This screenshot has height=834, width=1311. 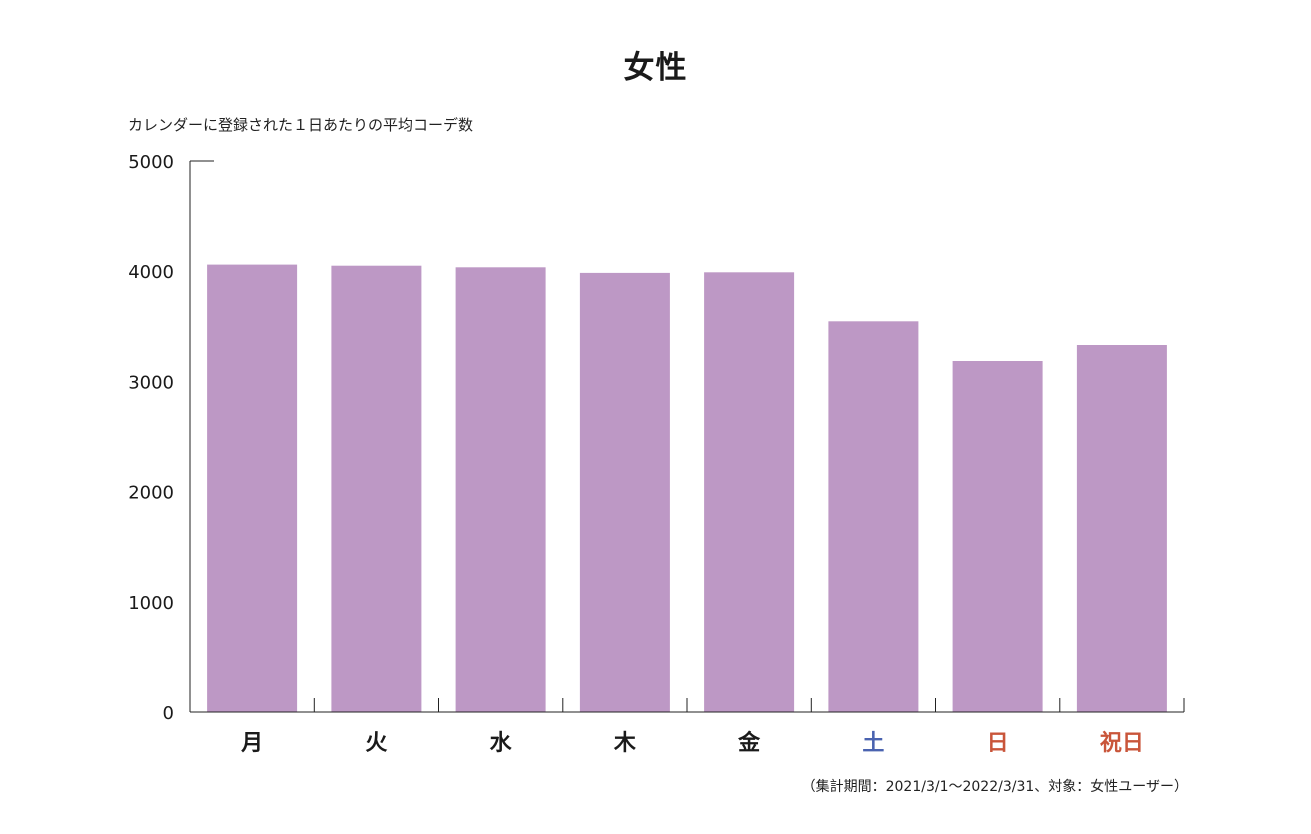 What do you see at coordinates (998, 743) in the screenshot?
I see `x-category-label: 日` at bounding box center [998, 743].